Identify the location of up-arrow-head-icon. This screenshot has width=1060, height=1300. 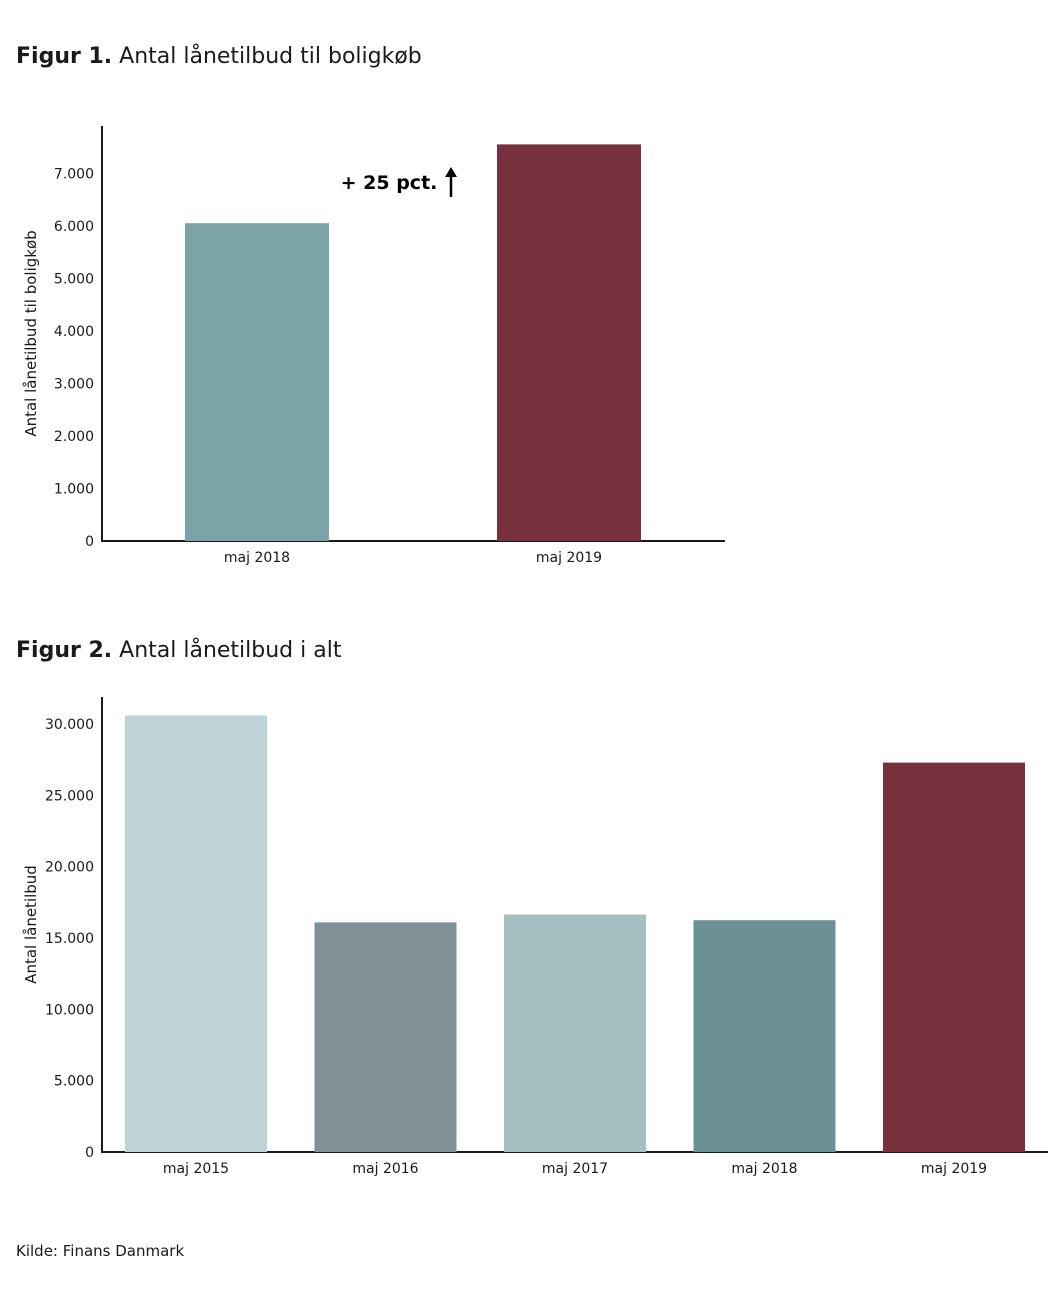
(451, 172).